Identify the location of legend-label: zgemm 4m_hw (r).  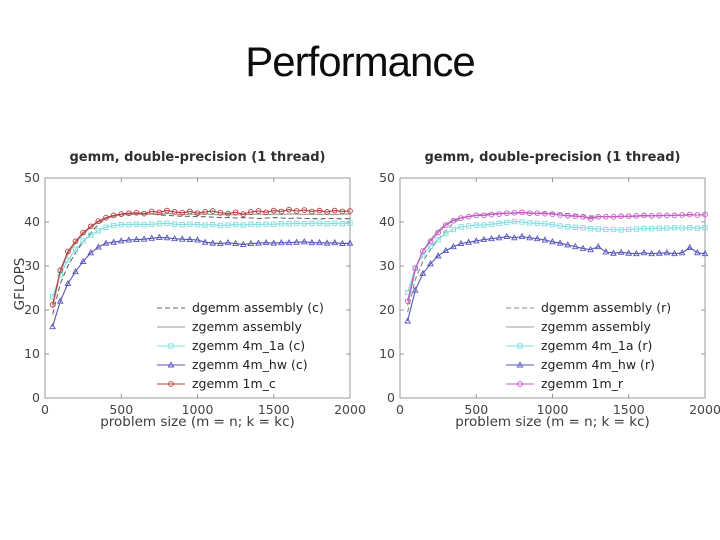
(598, 364).